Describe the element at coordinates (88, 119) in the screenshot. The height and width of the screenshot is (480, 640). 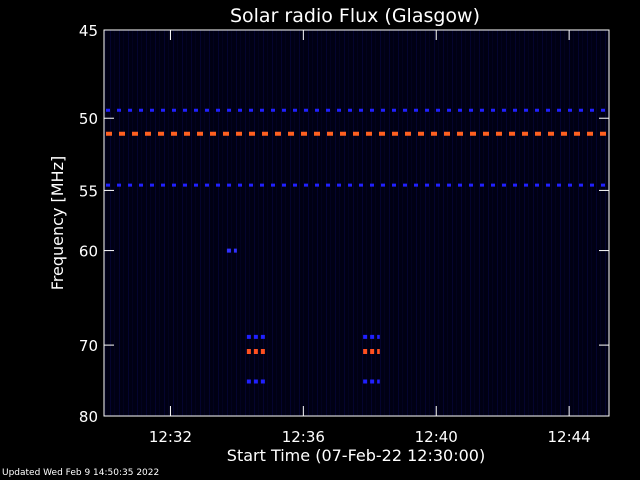
I see `y-tick-label: 50` at that location.